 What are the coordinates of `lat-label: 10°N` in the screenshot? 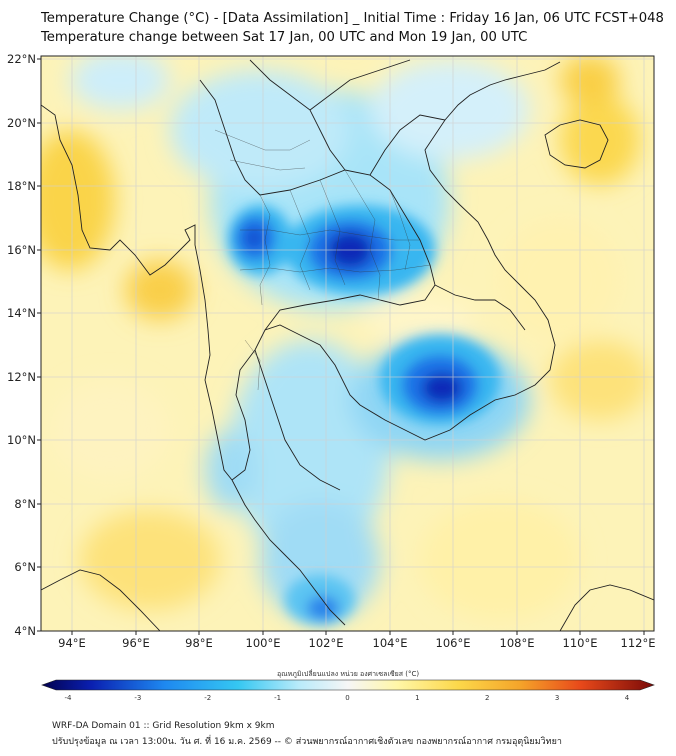 It's located at (21, 440).